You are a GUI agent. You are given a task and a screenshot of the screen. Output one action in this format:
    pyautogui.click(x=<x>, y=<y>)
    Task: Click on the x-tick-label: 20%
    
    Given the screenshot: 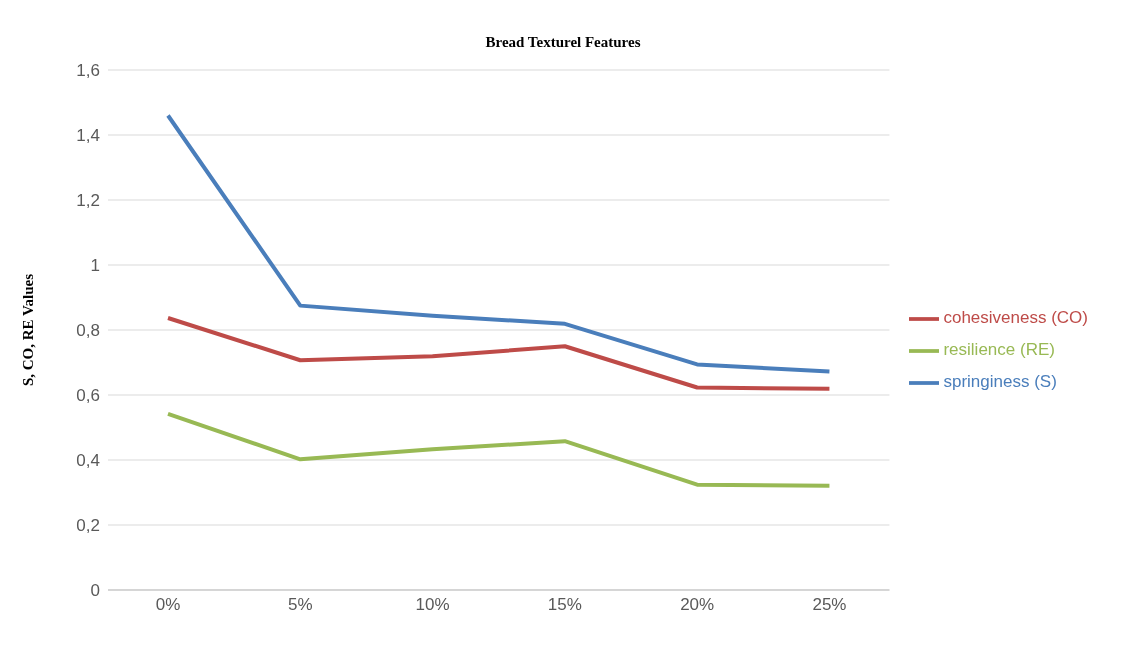 What is the action you would take?
    pyautogui.click(x=697, y=605)
    